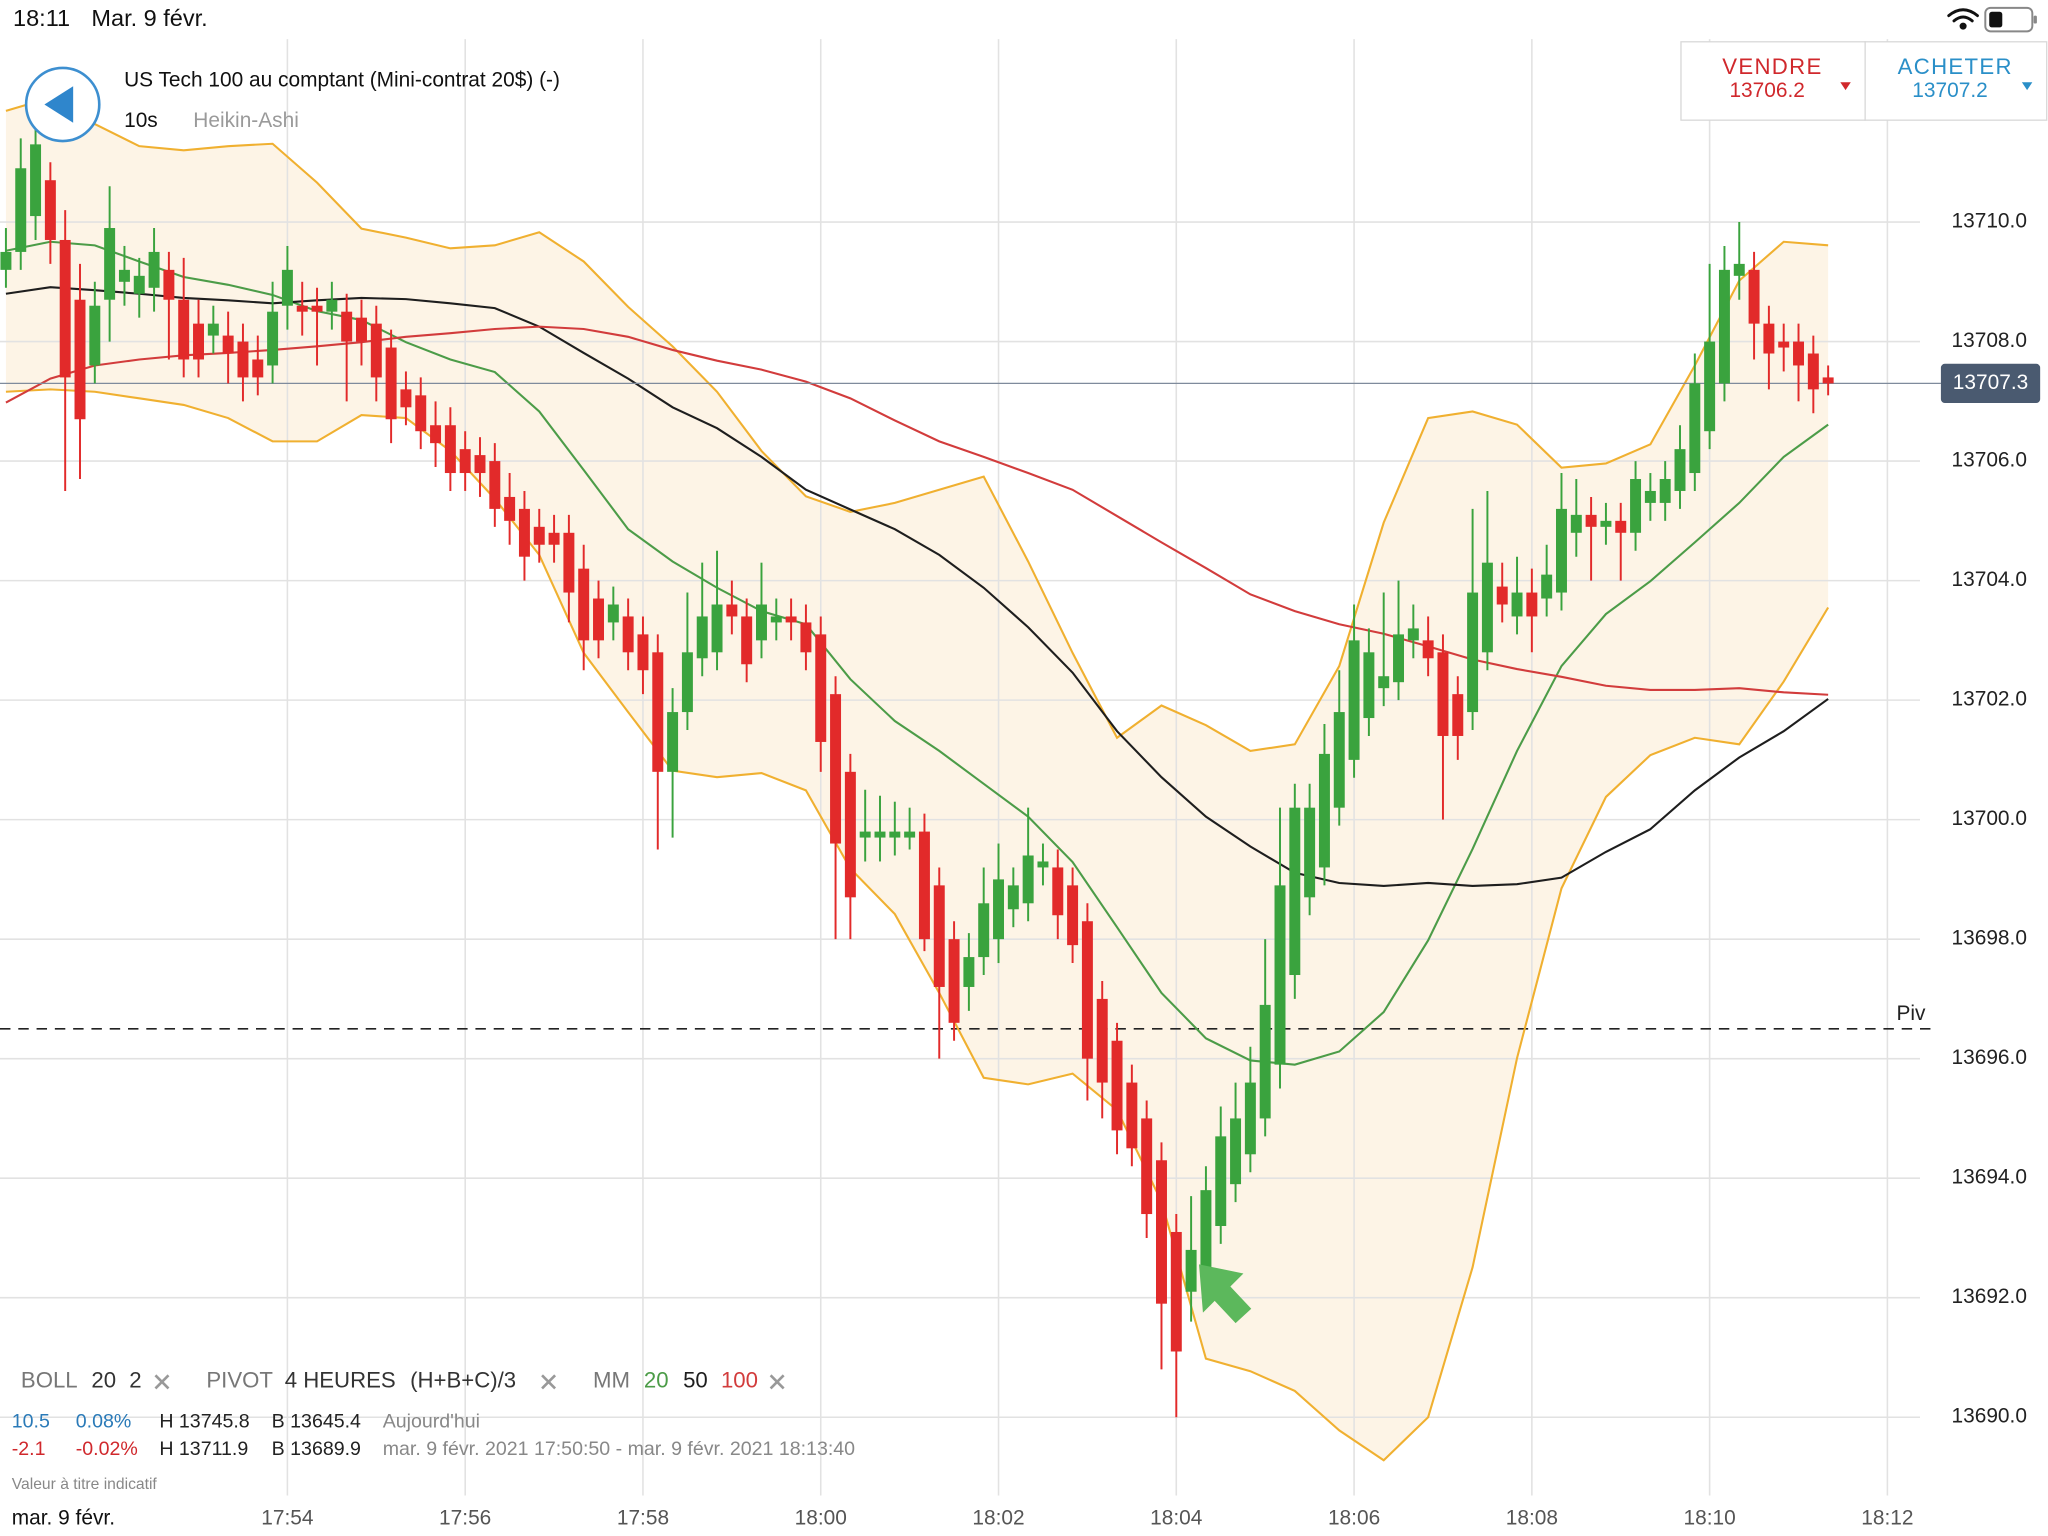 Image resolution: width=2048 pixels, height=1536 pixels. I want to click on remove-pivot, so click(549, 1382).